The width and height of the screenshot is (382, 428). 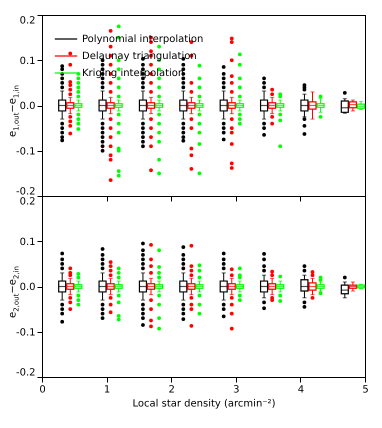 What do you see at coordinates (365, 390) in the screenshot?
I see `x-tick-label: 5` at bounding box center [365, 390].